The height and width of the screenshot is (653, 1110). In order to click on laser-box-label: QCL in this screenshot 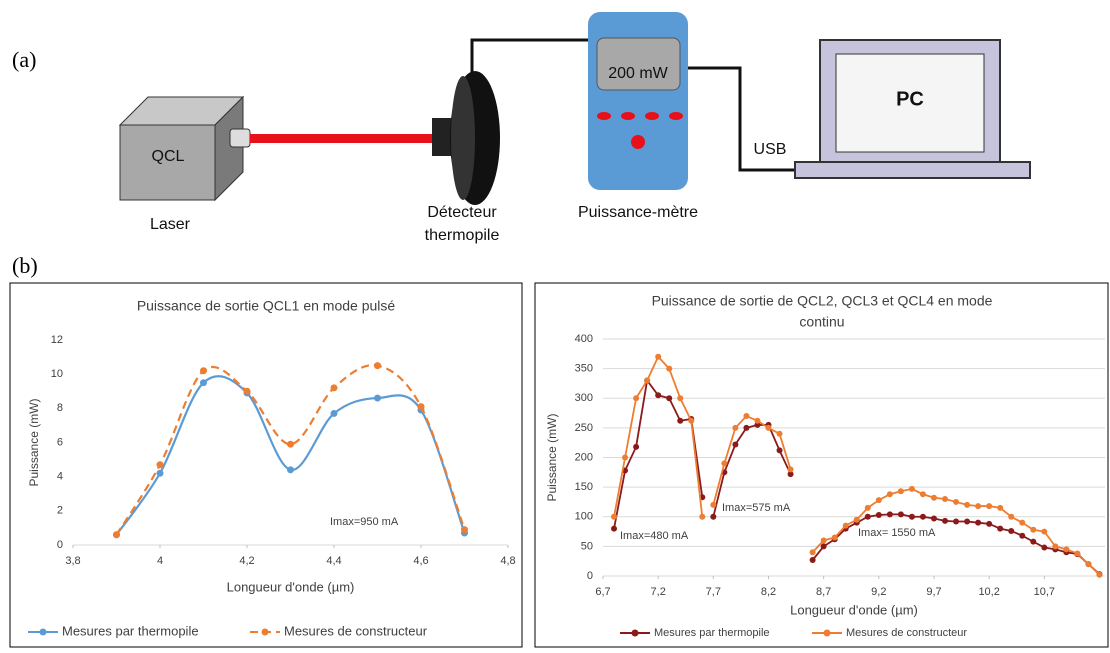, I will do `click(168, 156)`.